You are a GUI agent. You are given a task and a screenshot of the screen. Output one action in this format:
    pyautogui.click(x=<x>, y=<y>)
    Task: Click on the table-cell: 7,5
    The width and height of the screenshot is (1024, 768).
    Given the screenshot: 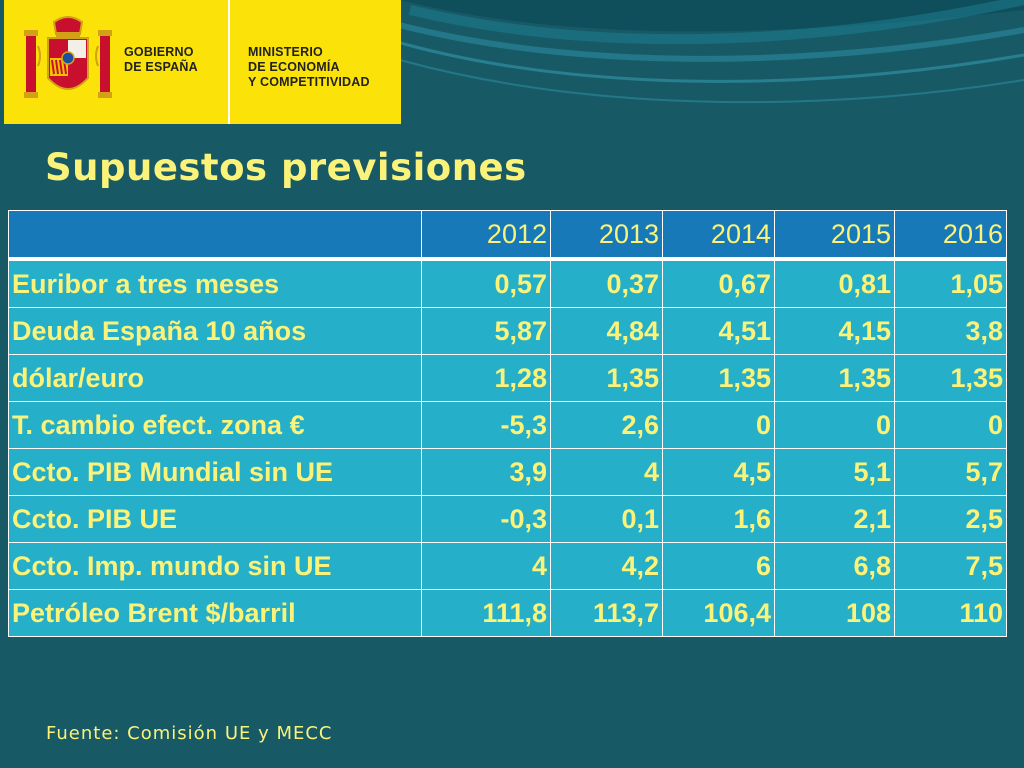 What is the action you would take?
    pyautogui.click(x=950, y=566)
    